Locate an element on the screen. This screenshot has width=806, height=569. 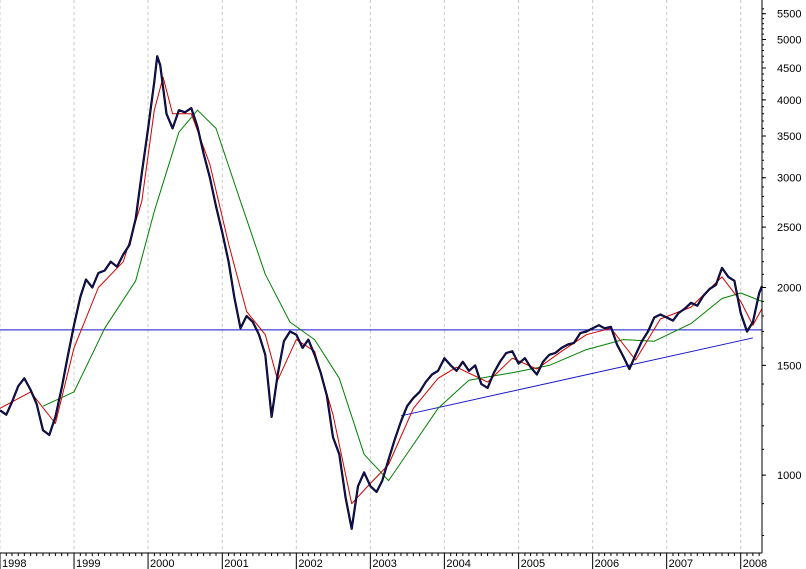
x-tick-label: 2002 is located at coordinates (310, 563).